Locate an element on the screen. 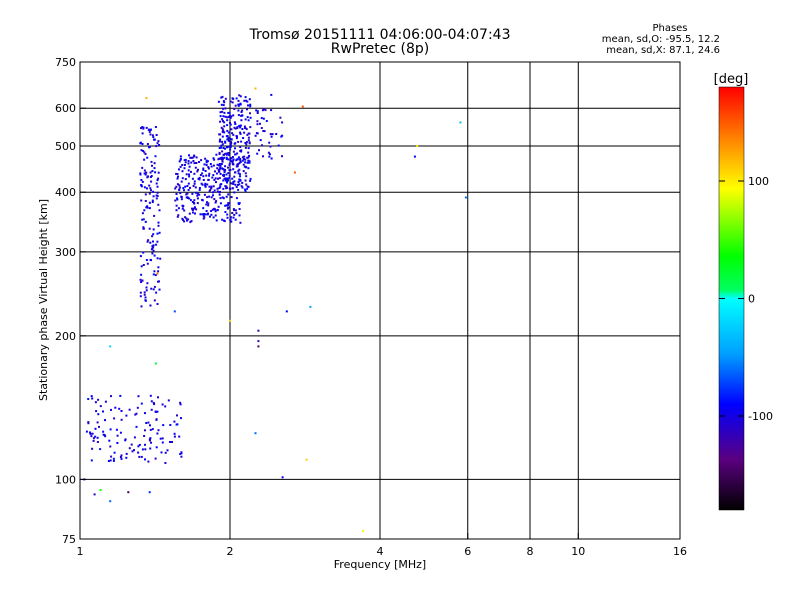  x-axis-ticks: 1 2 4 6 8 10 16 is located at coordinates (382, 545).